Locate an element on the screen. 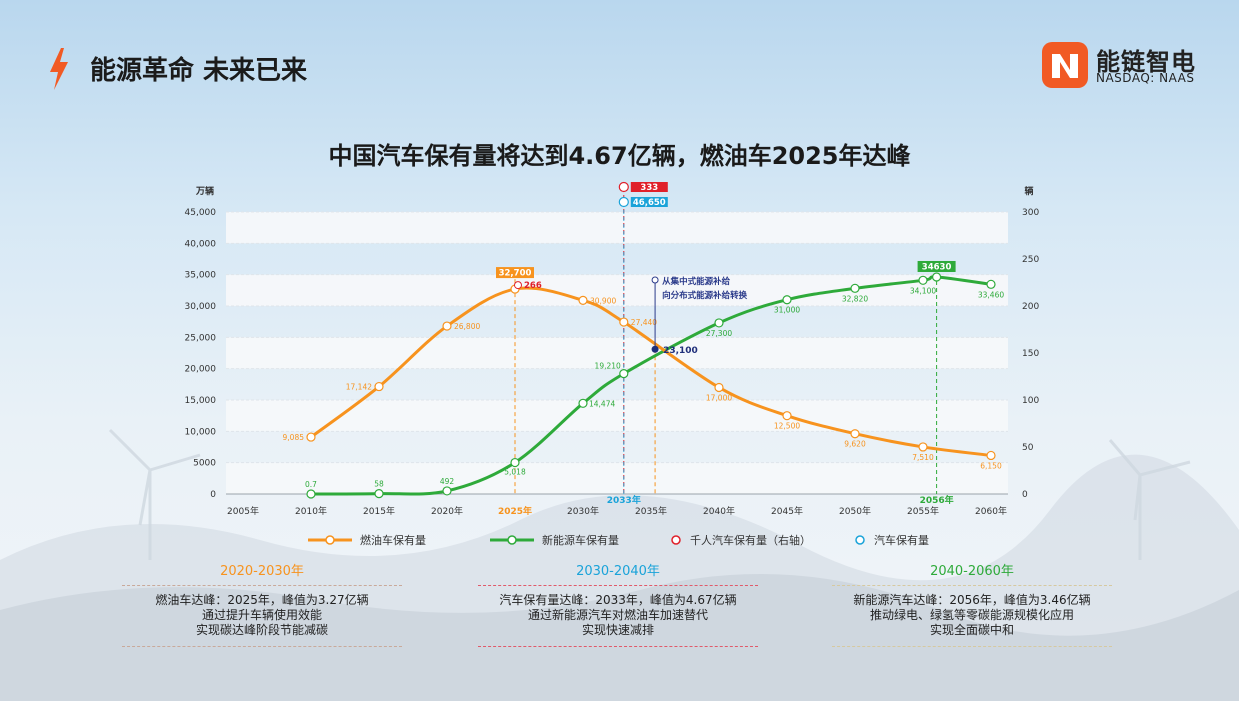  y-tick-right: 50 is located at coordinates (1028, 448).